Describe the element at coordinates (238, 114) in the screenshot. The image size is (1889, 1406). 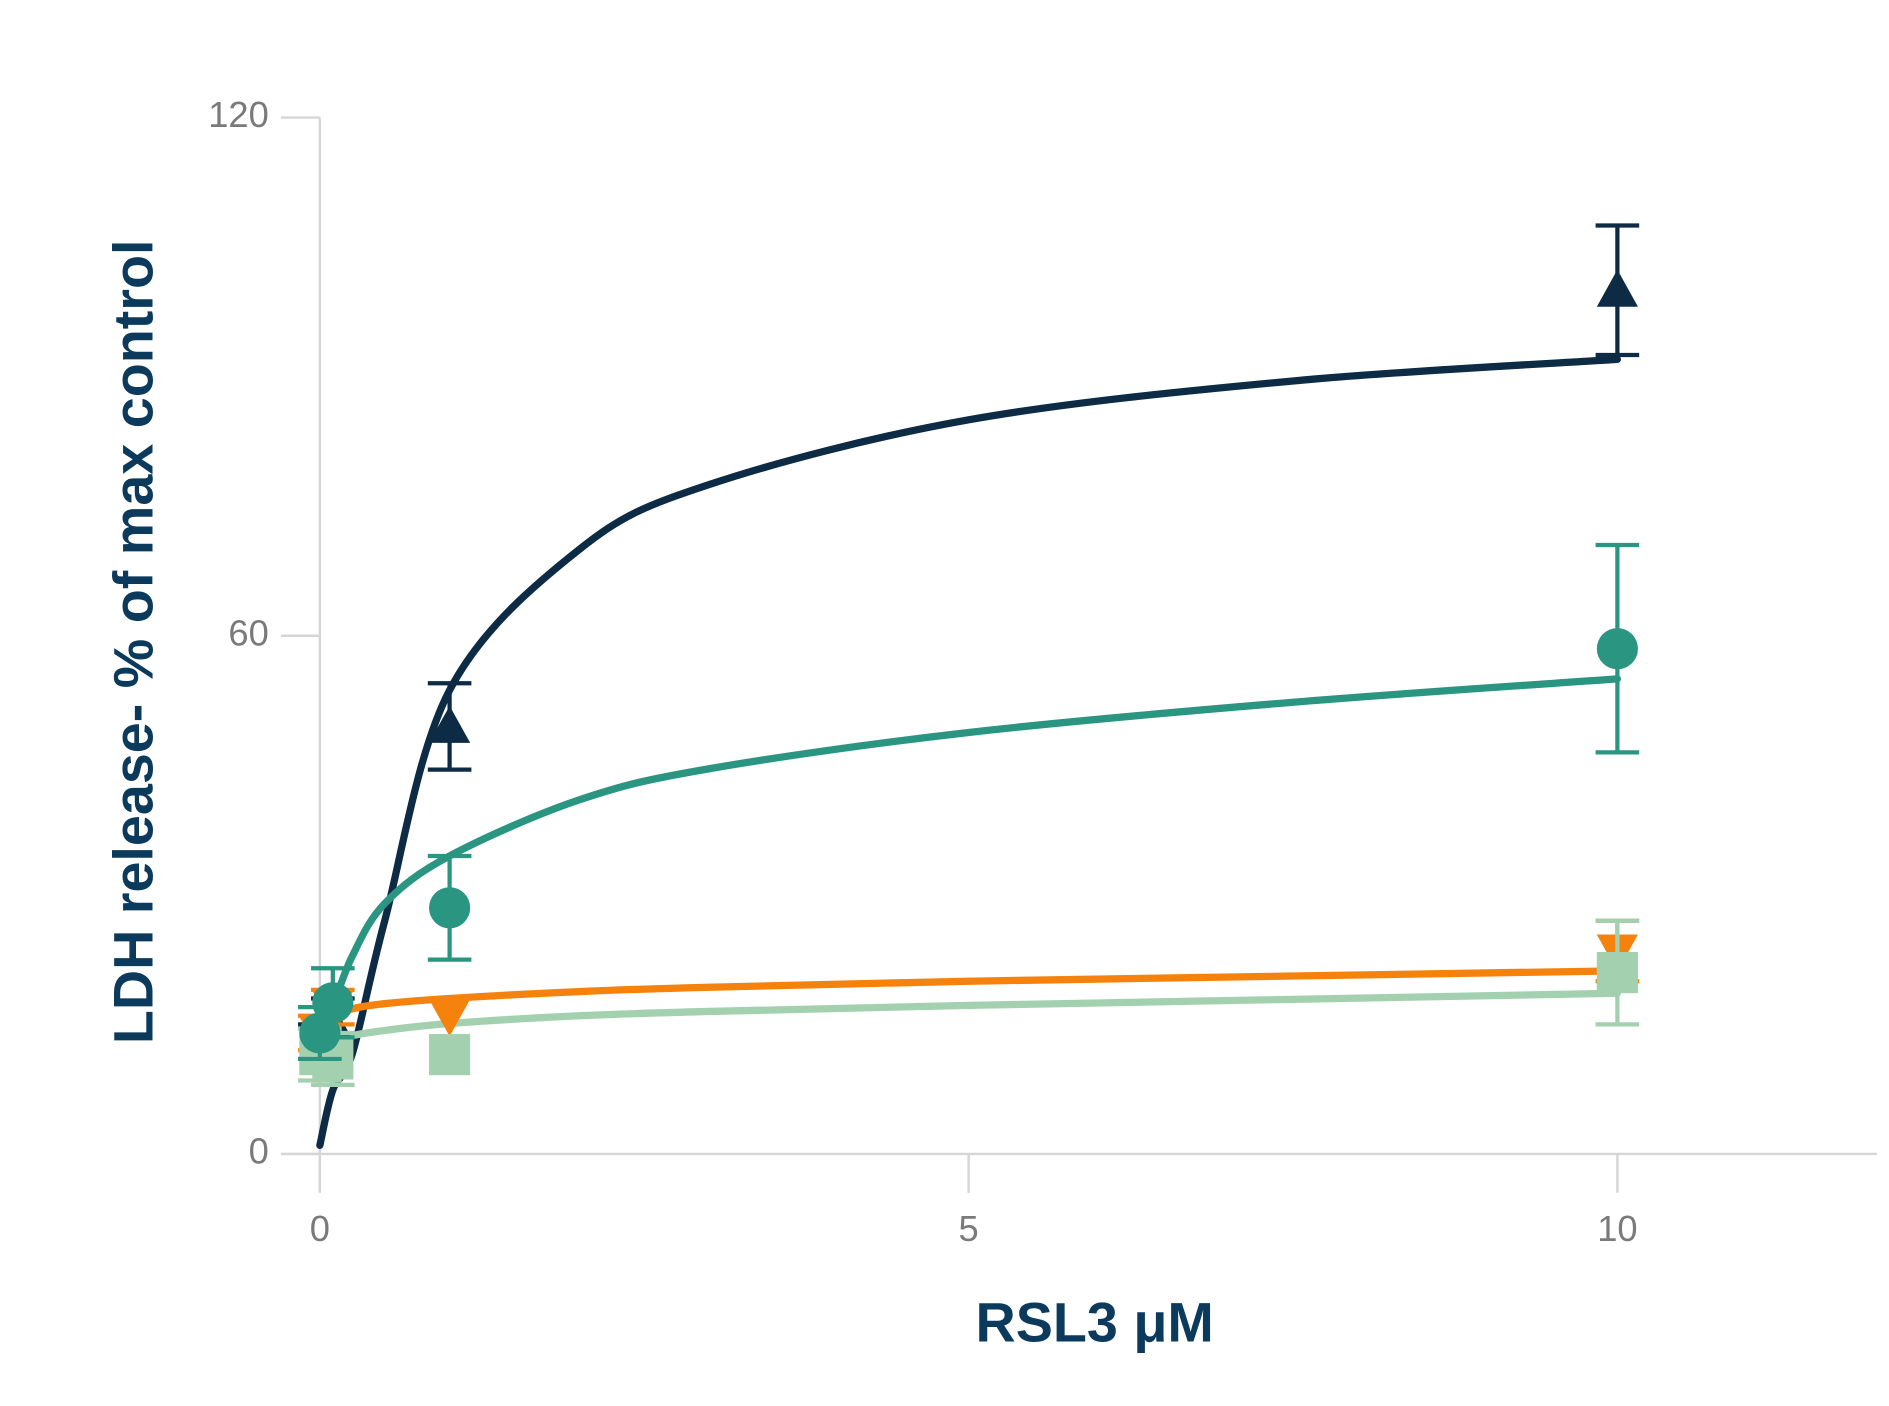
I see `y-tick-label: 120` at that location.